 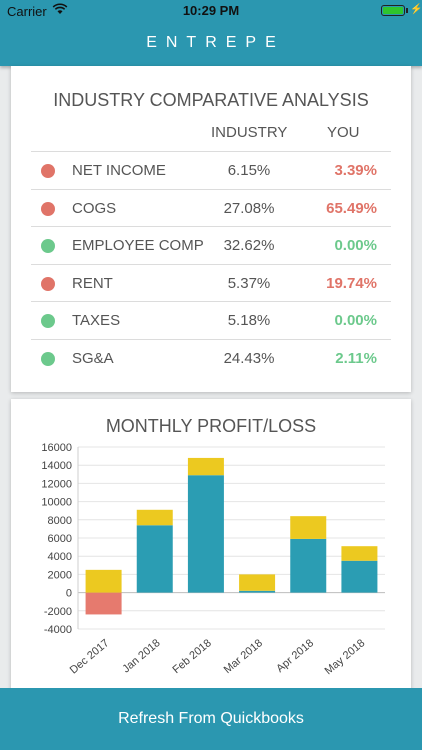 What do you see at coordinates (343, 132) in the screenshot?
I see `column-header-you: YOU` at bounding box center [343, 132].